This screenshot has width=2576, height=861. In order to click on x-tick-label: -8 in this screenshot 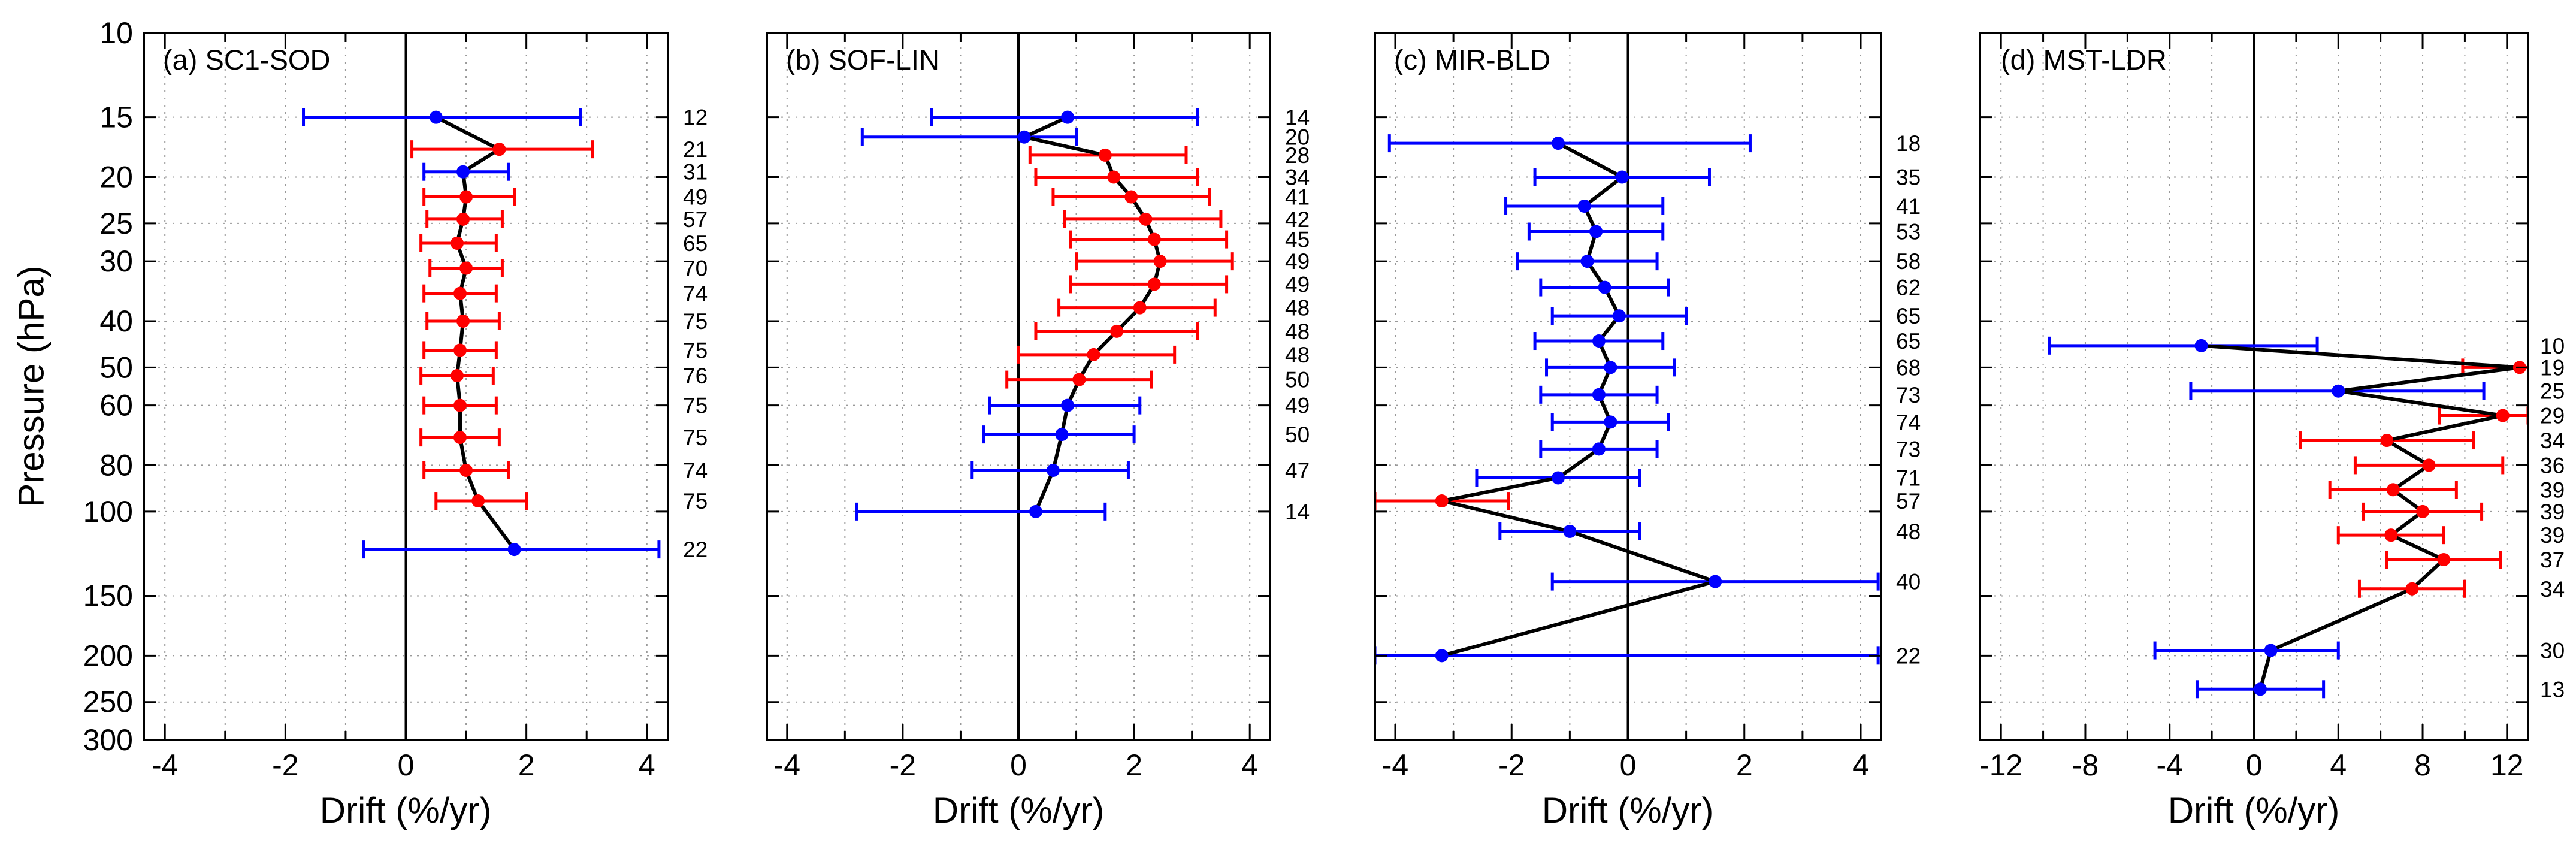, I will do `click(2085, 765)`.